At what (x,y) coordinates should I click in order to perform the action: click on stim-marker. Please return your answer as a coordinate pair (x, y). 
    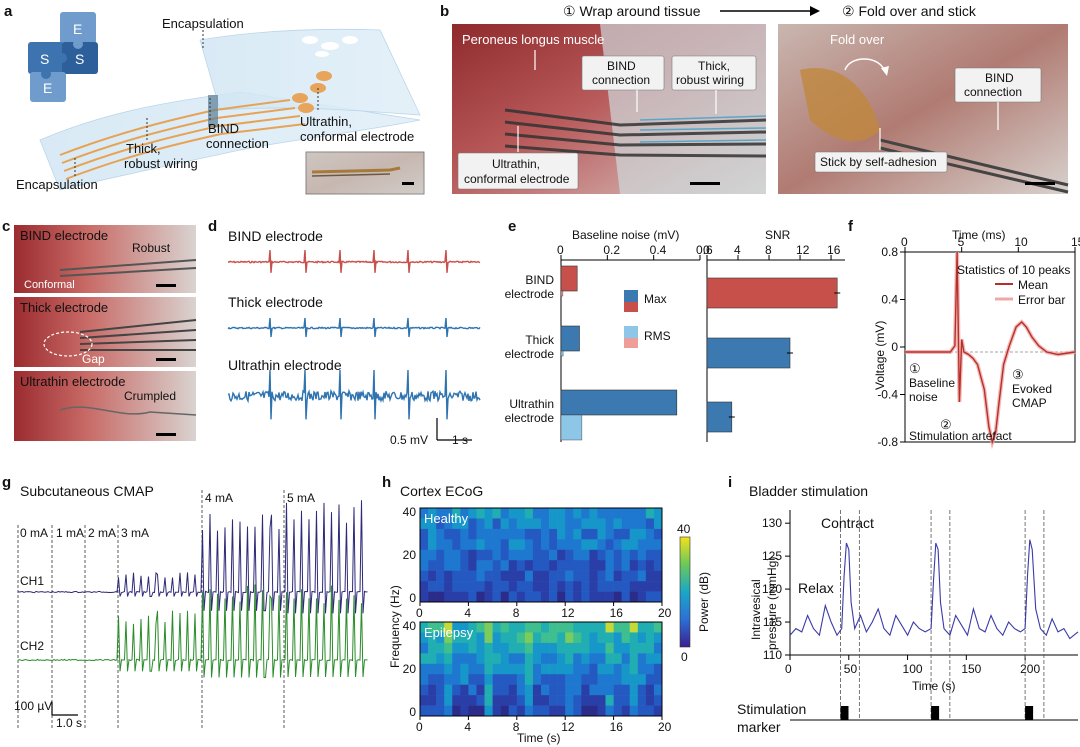
    Looking at the image, I should click on (935, 713).